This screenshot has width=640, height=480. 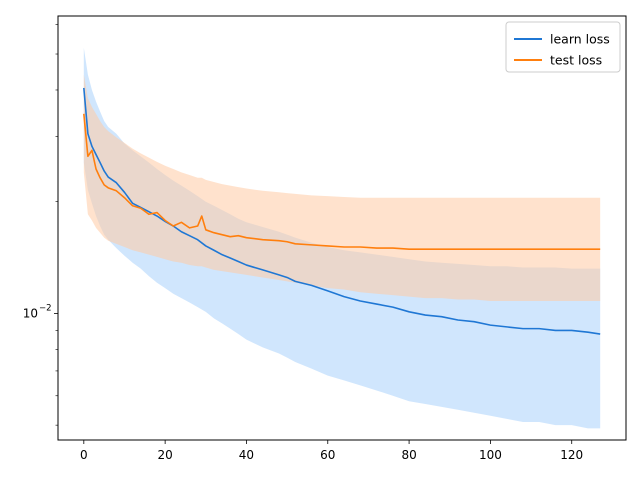 I want to click on x-tick-label: 100, so click(x=490, y=455).